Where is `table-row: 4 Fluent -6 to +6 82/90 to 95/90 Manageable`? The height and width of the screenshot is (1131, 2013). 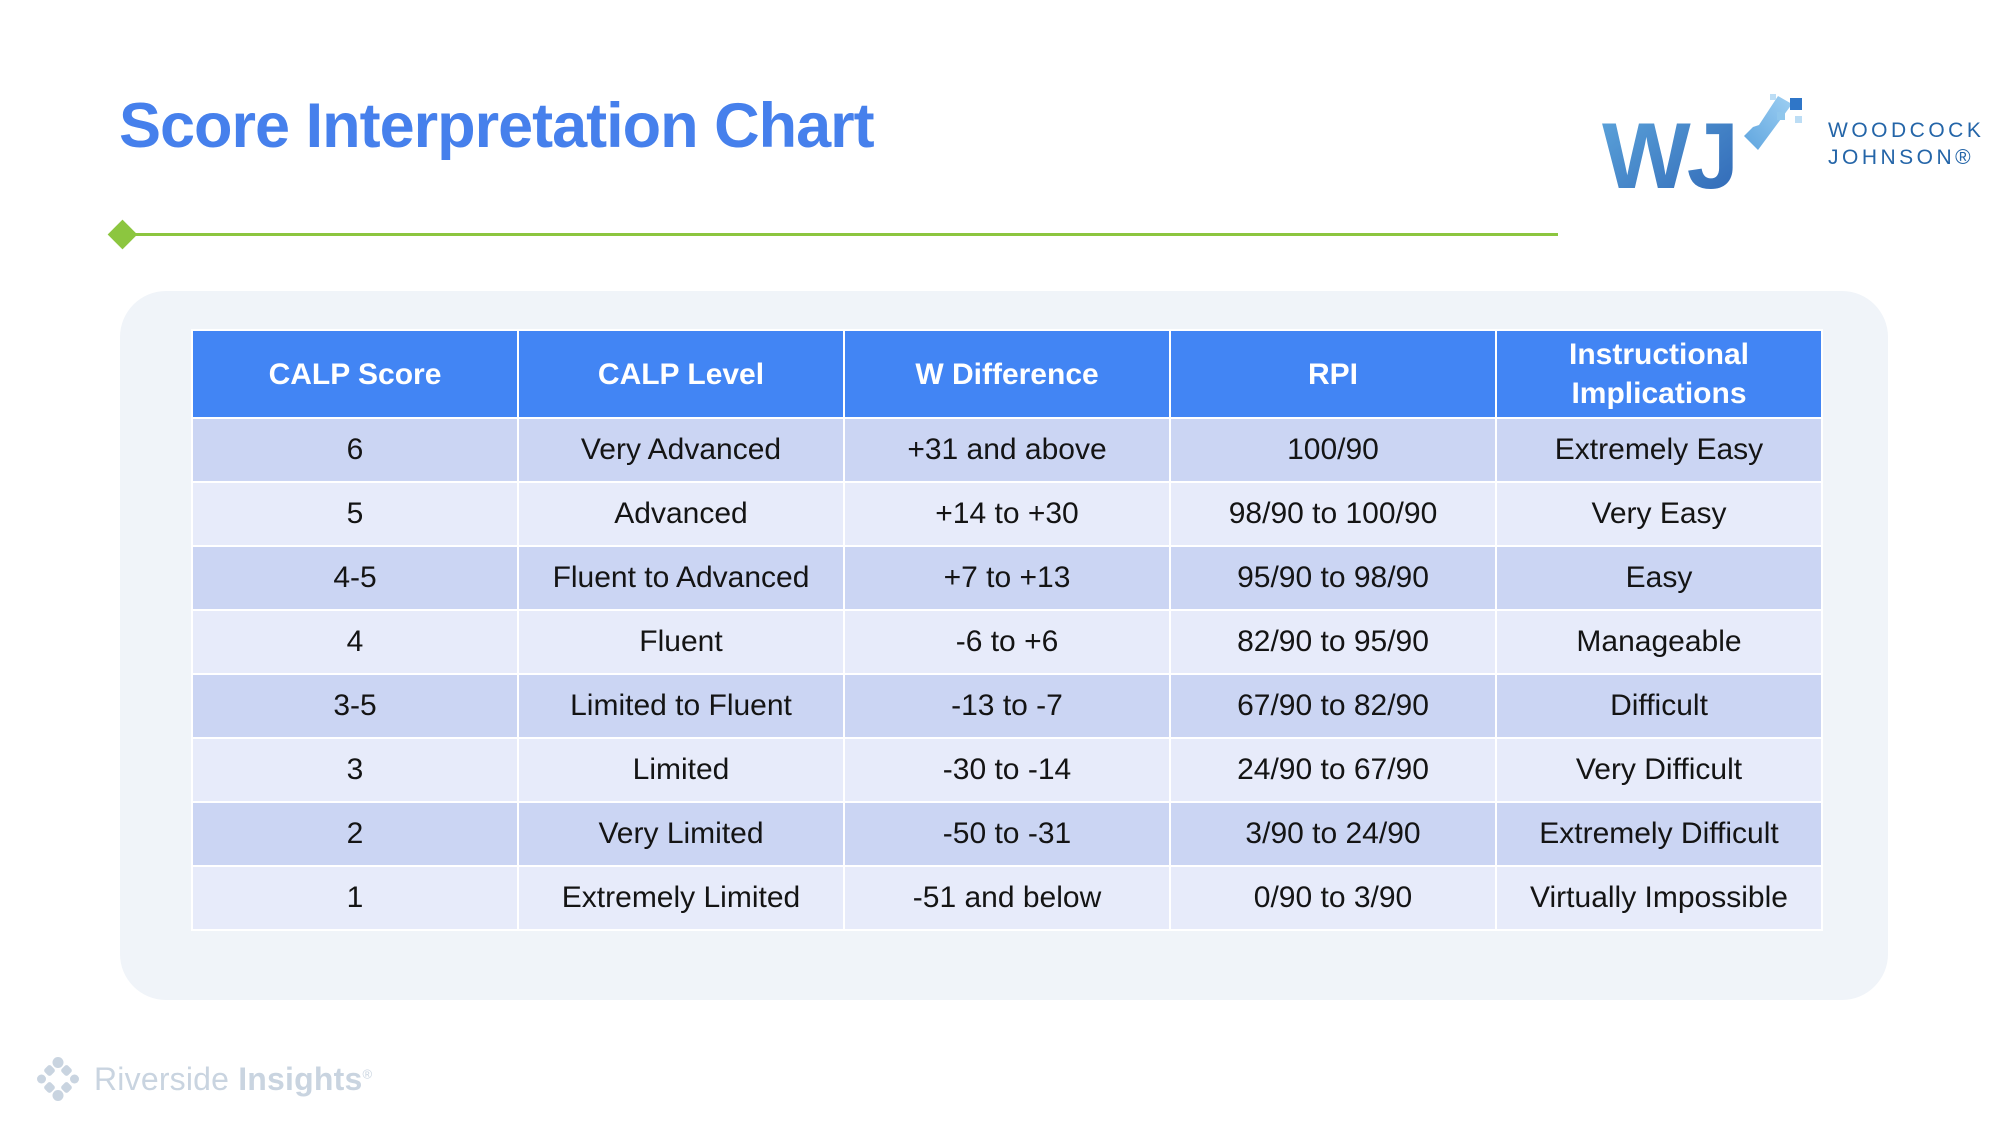 table-row: 4 Fluent -6 to +6 82/90 to 95/90 Manageable is located at coordinates (1007, 642).